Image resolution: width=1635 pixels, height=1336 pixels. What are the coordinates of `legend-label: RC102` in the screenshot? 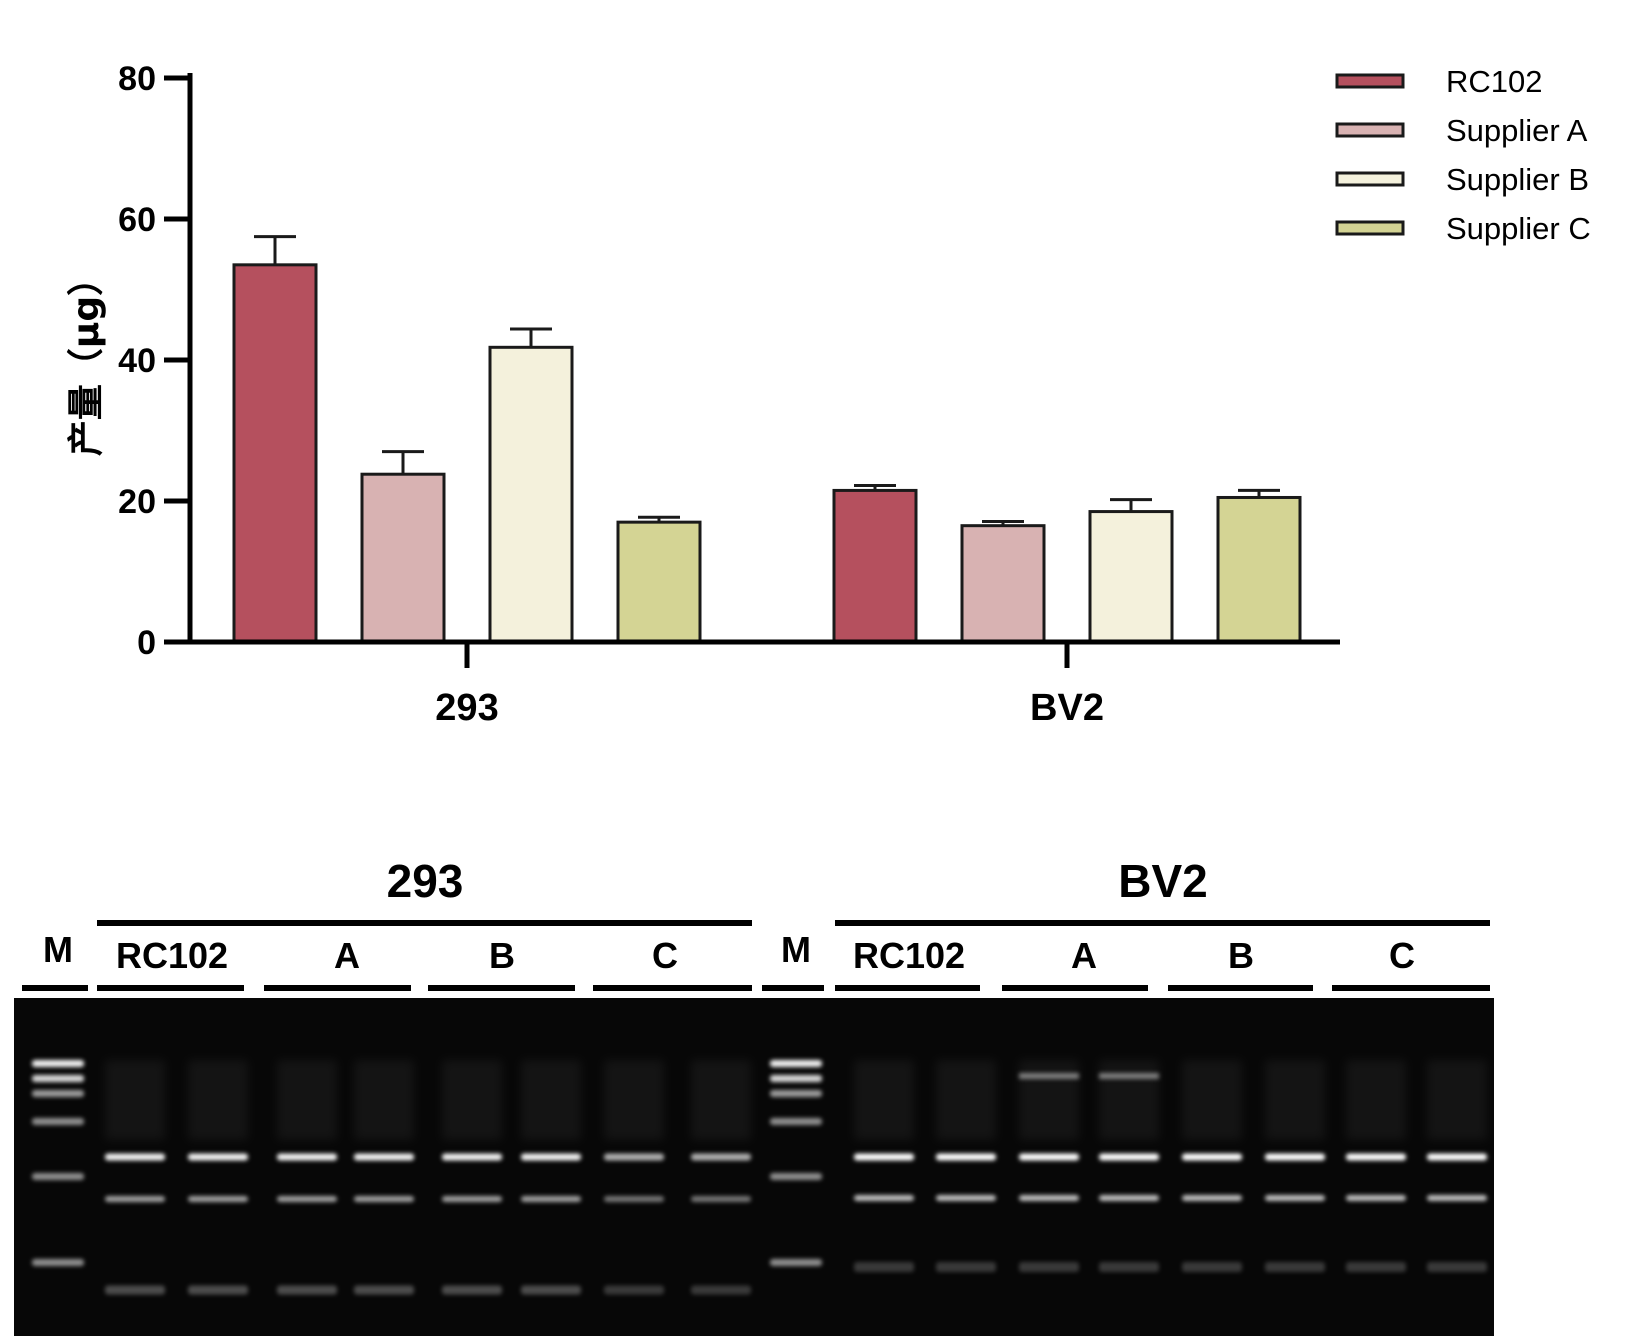 It's located at (1494, 81).